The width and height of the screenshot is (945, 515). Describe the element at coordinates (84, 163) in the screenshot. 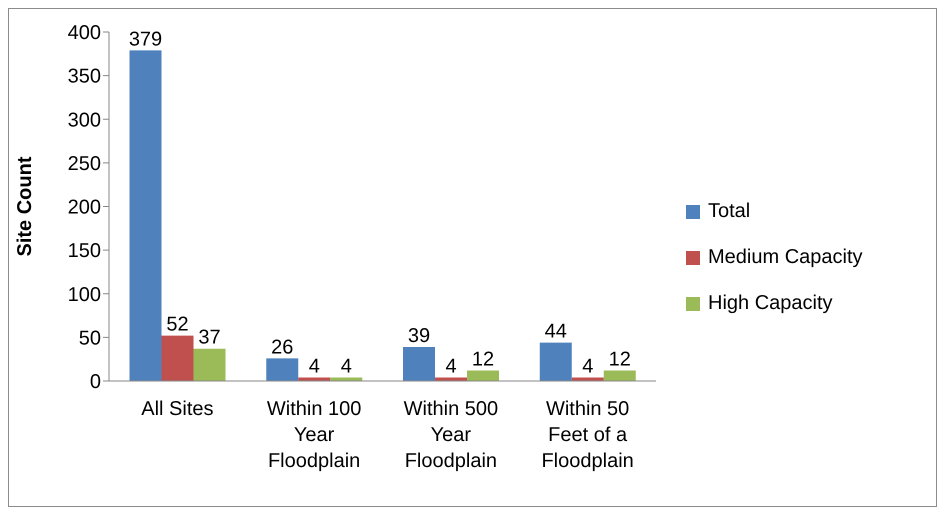

I see `y-tick-label: 250` at that location.